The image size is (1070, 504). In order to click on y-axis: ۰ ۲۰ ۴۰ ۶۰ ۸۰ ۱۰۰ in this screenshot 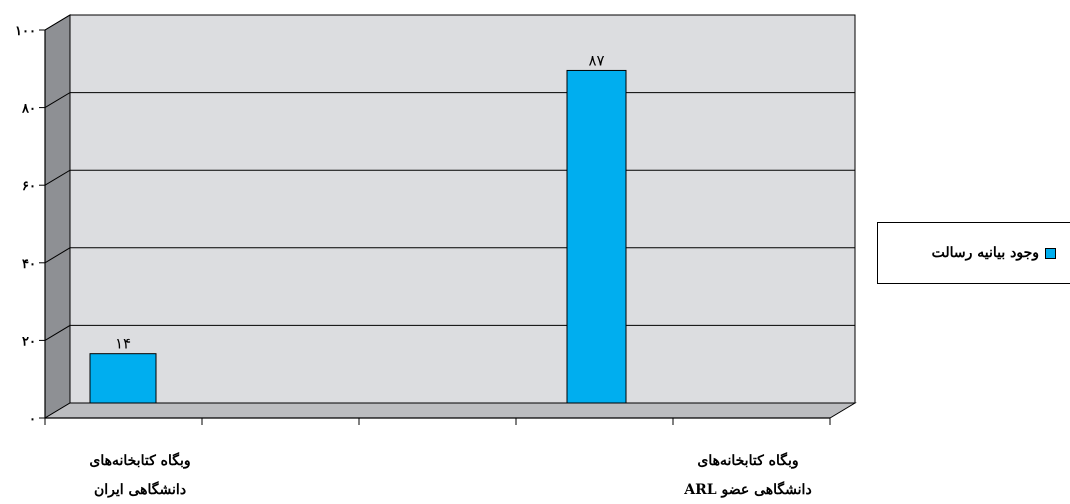, I will do `click(30, 225)`.